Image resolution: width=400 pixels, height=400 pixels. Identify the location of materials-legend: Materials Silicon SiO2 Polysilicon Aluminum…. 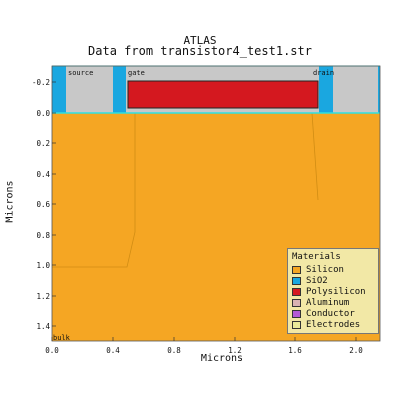
(333, 291).